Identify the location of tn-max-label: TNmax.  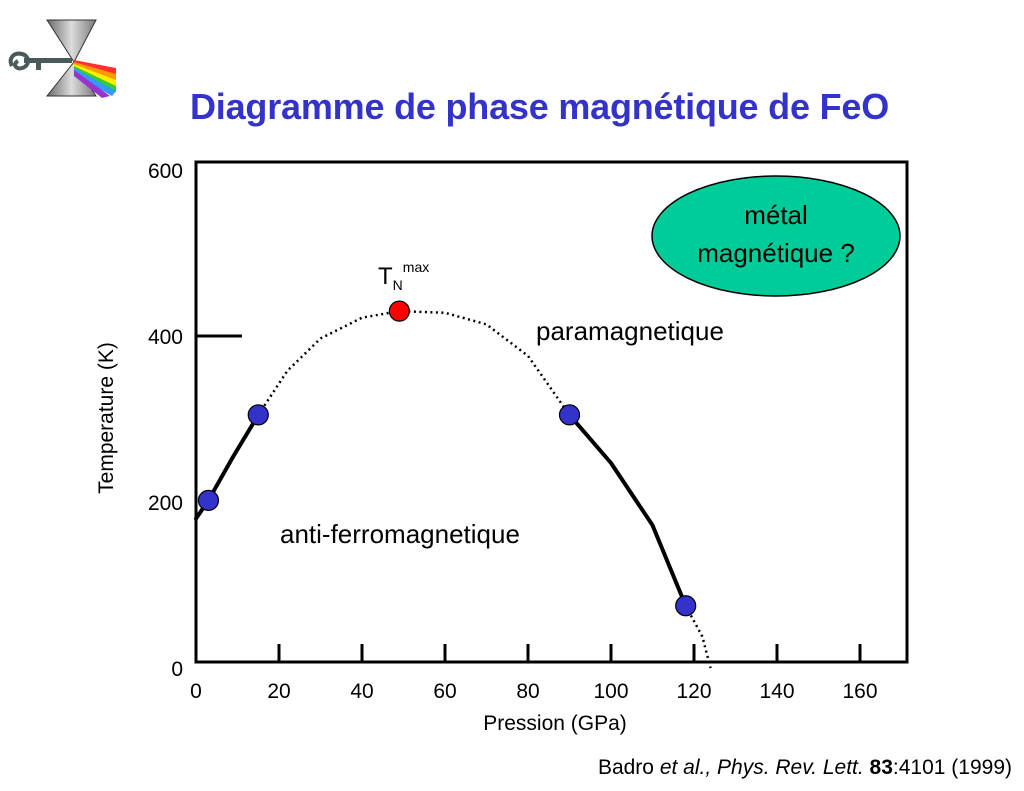
(403, 276).